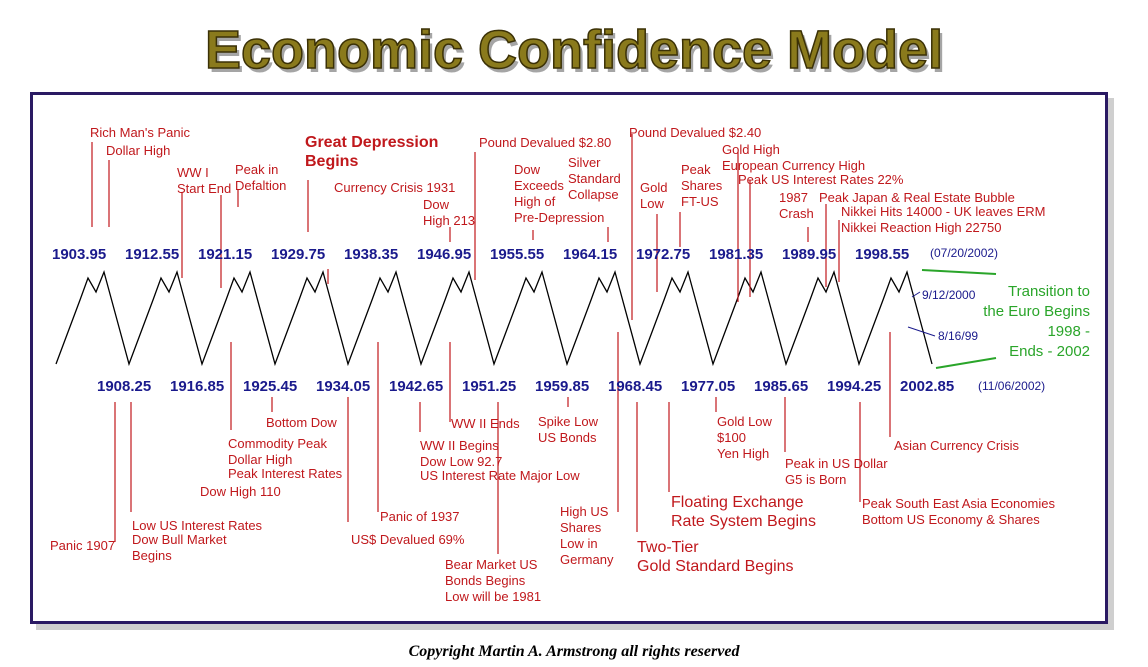  Describe the element at coordinates (668, 547) in the screenshot. I see `event-label-bottom: Two-Tier` at that location.